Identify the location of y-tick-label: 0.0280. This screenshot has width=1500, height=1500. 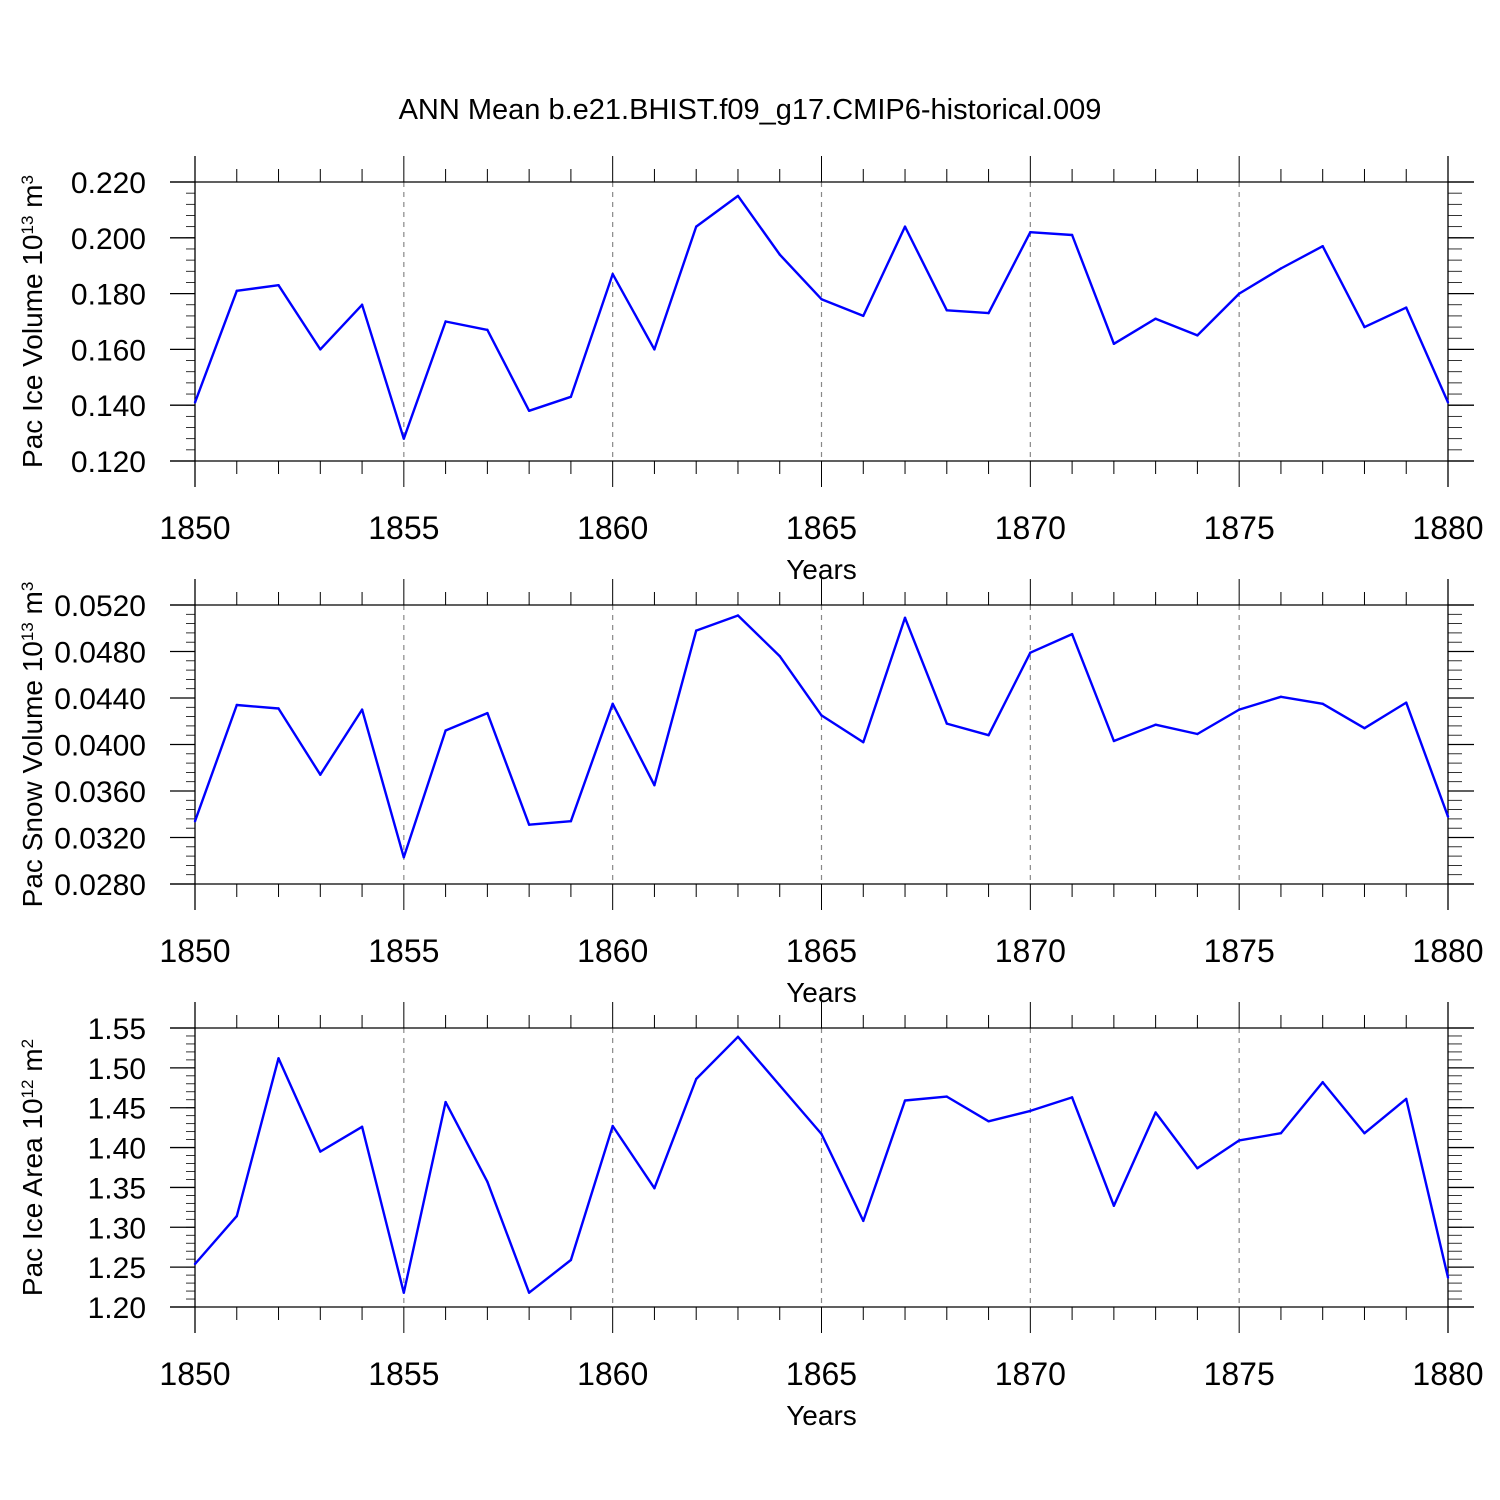
(100, 885).